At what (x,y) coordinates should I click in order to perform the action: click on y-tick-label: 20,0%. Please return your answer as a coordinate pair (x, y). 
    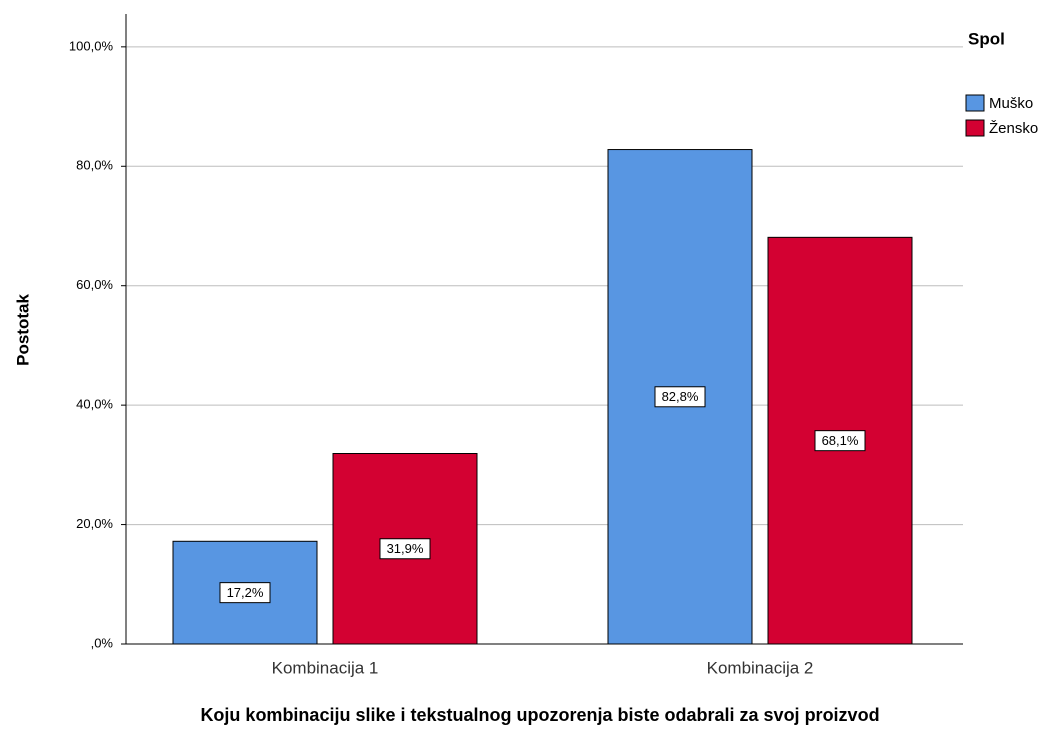
    Looking at the image, I should click on (94, 523).